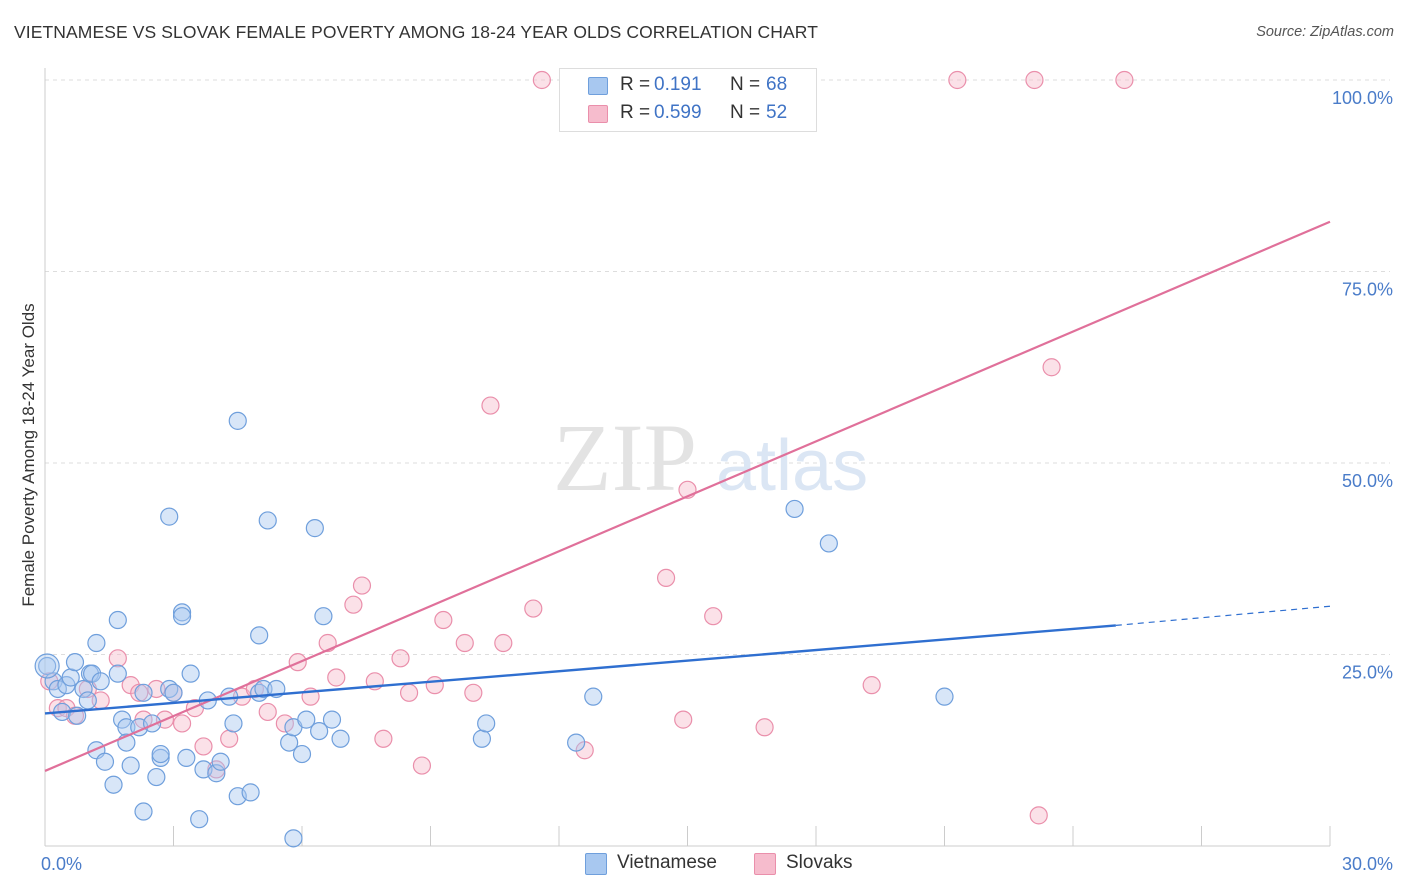 The width and height of the screenshot is (1406, 892). I want to click on legend-n-label: N =, so click(745, 84).